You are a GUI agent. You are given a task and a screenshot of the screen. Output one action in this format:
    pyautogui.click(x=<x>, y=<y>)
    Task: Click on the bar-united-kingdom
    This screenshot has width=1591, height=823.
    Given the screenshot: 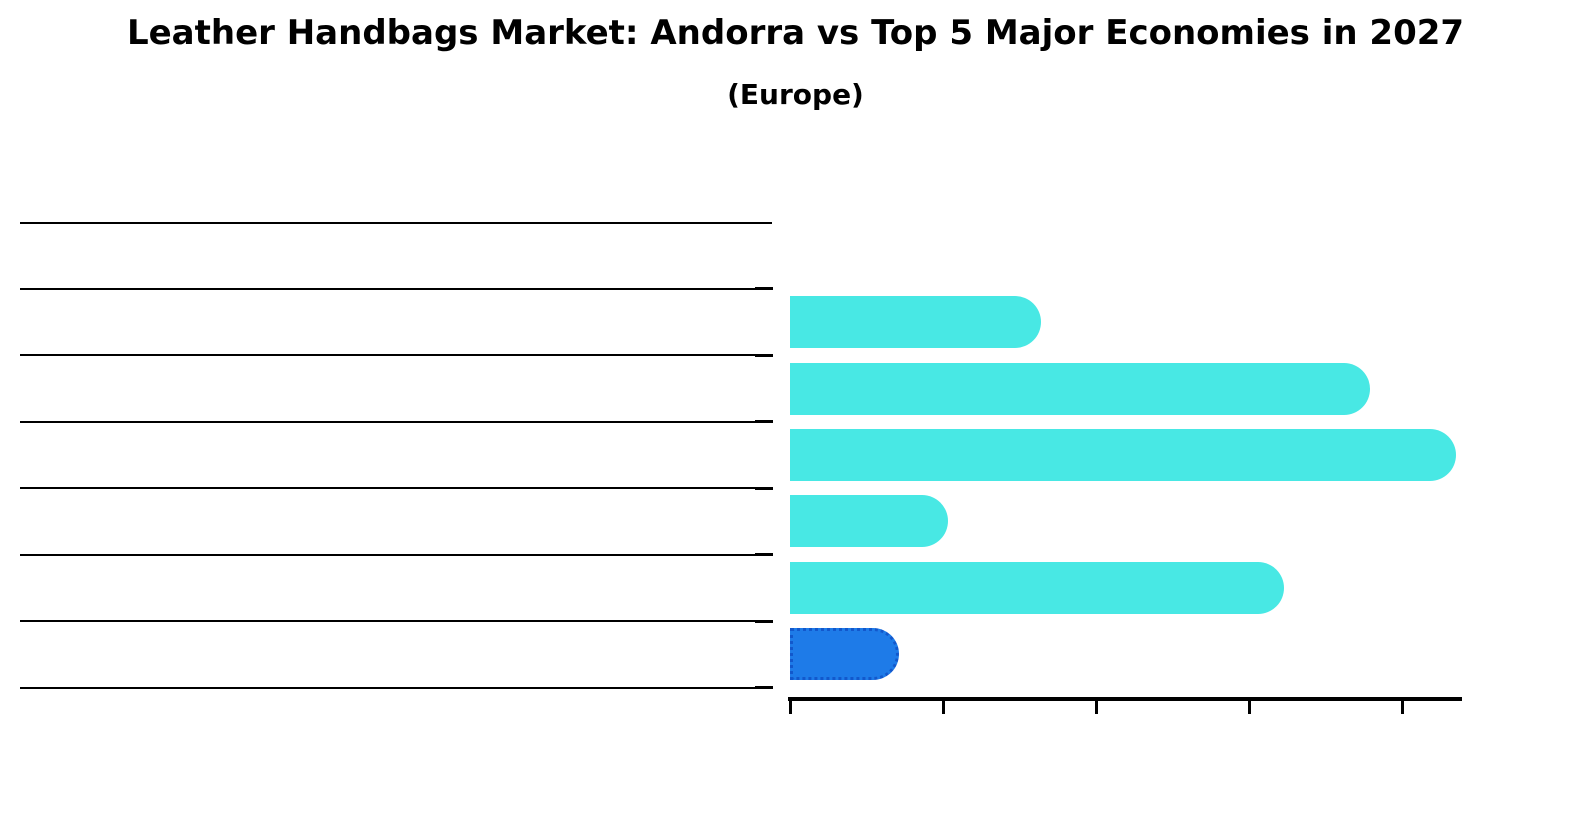 What is the action you would take?
    pyautogui.click(x=1080, y=388)
    